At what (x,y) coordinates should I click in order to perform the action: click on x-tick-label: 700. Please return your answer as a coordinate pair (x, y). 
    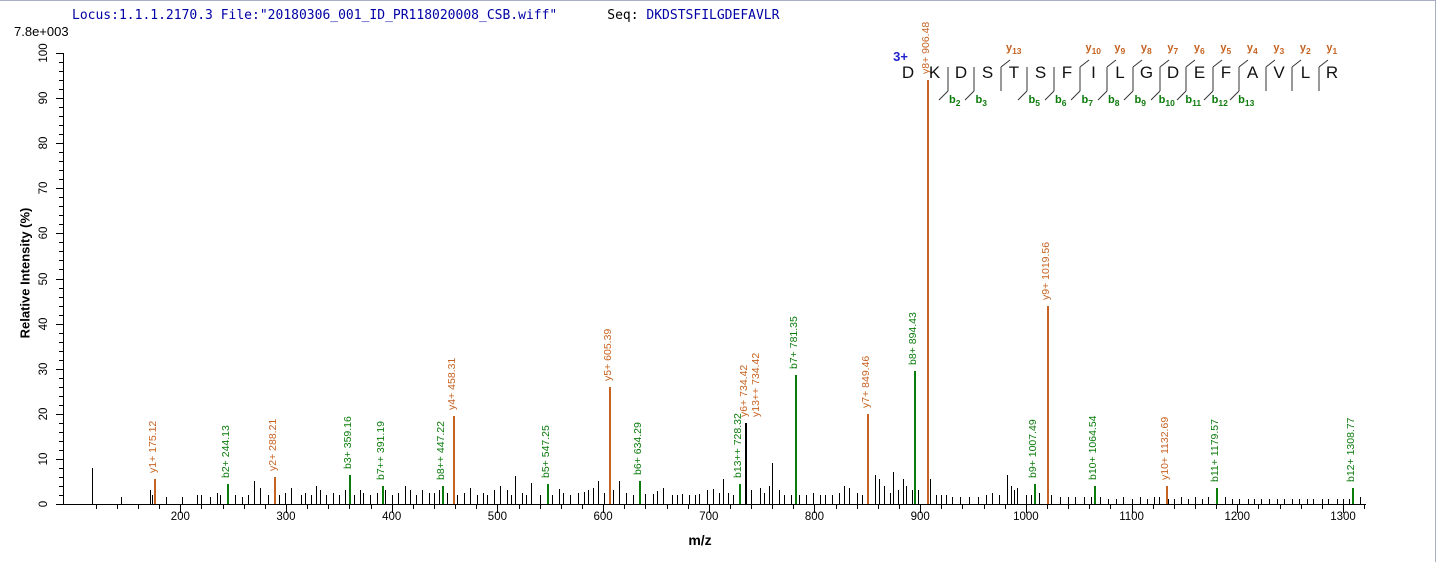
    Looking at the image, I should click on (709, 517).